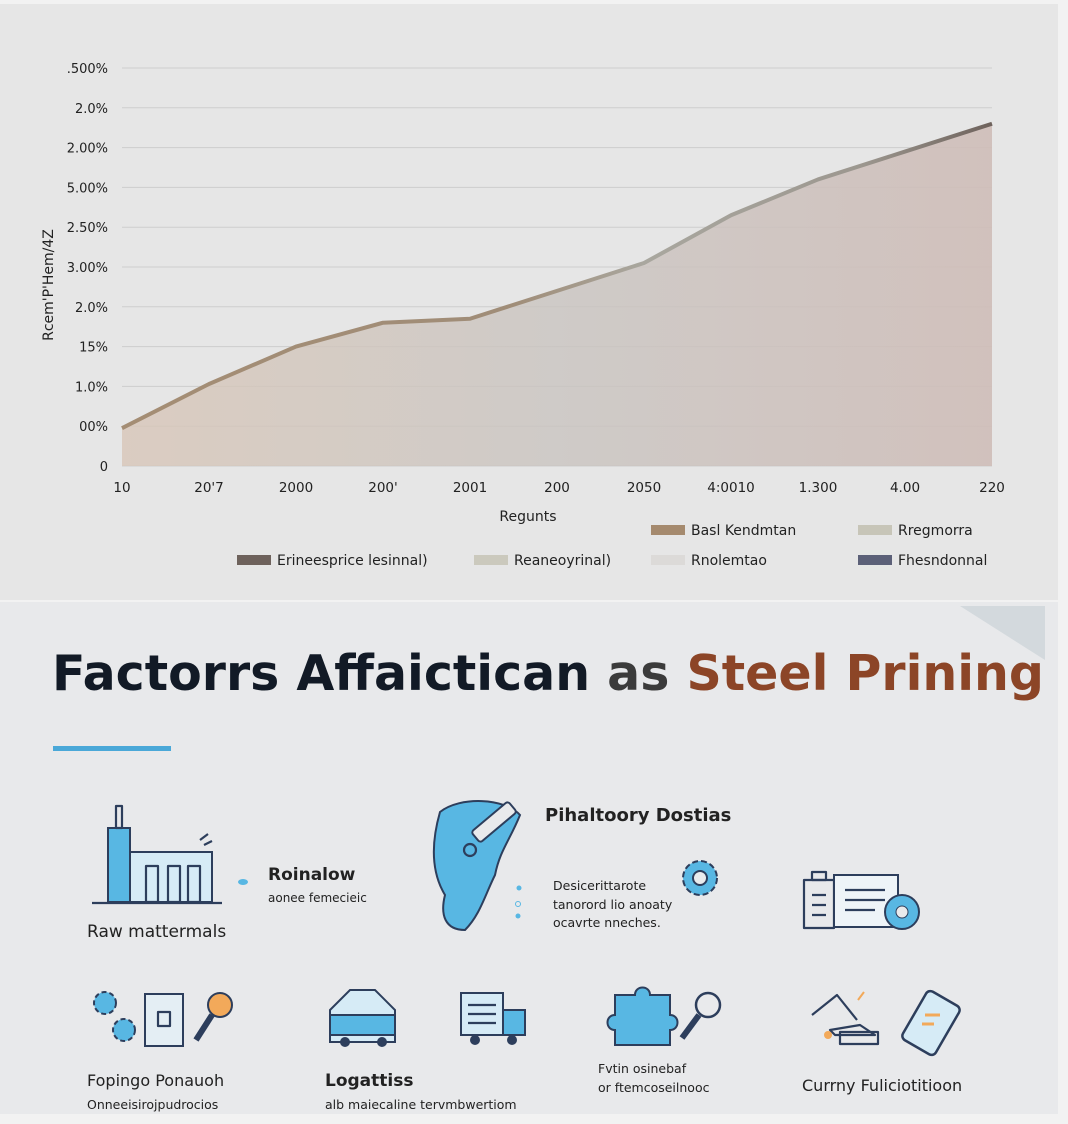  What do you see at coordinates (49, 285) in the screenshot?
I see `y-axis-label: Rcem'P'Hem/4Z` at bounding box center [49, 285].